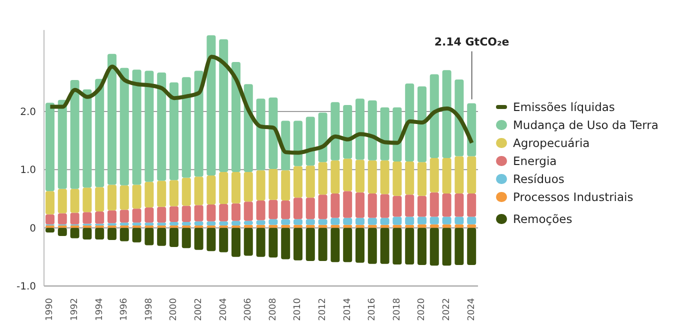 The height and width of the screenshot is (336, 675). I want to click on y-tick-label: 0, so click(33, 228).